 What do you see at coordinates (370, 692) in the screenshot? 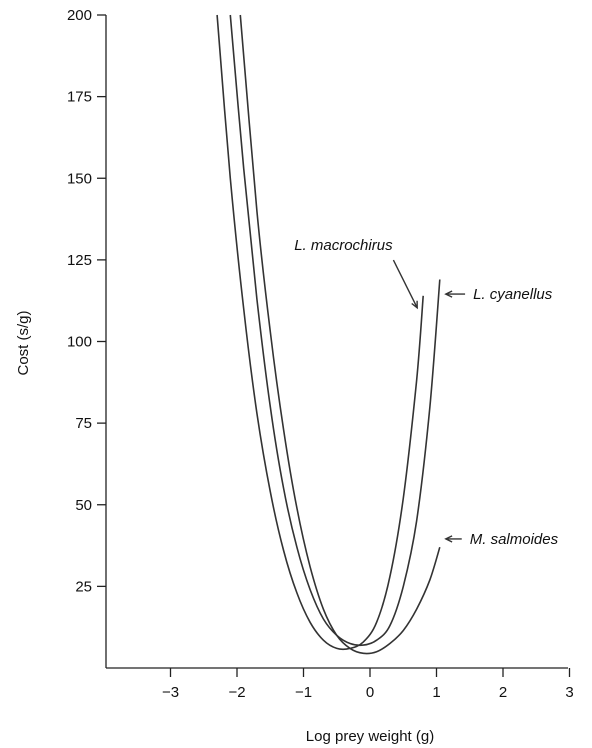
I see `x-tick-label: 0` at bounding box center [370, 692].